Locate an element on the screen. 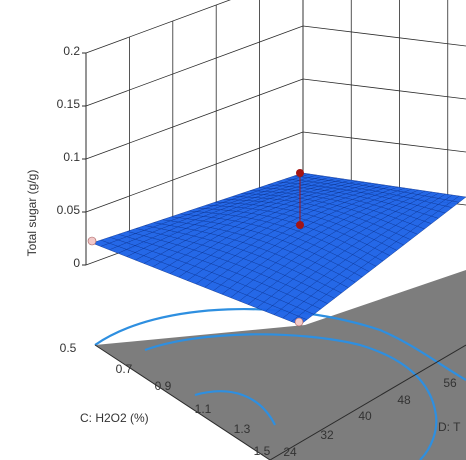 This screenshot has width=466, height=460. y-tick-label: 56 is located at coordinates (450, 383).